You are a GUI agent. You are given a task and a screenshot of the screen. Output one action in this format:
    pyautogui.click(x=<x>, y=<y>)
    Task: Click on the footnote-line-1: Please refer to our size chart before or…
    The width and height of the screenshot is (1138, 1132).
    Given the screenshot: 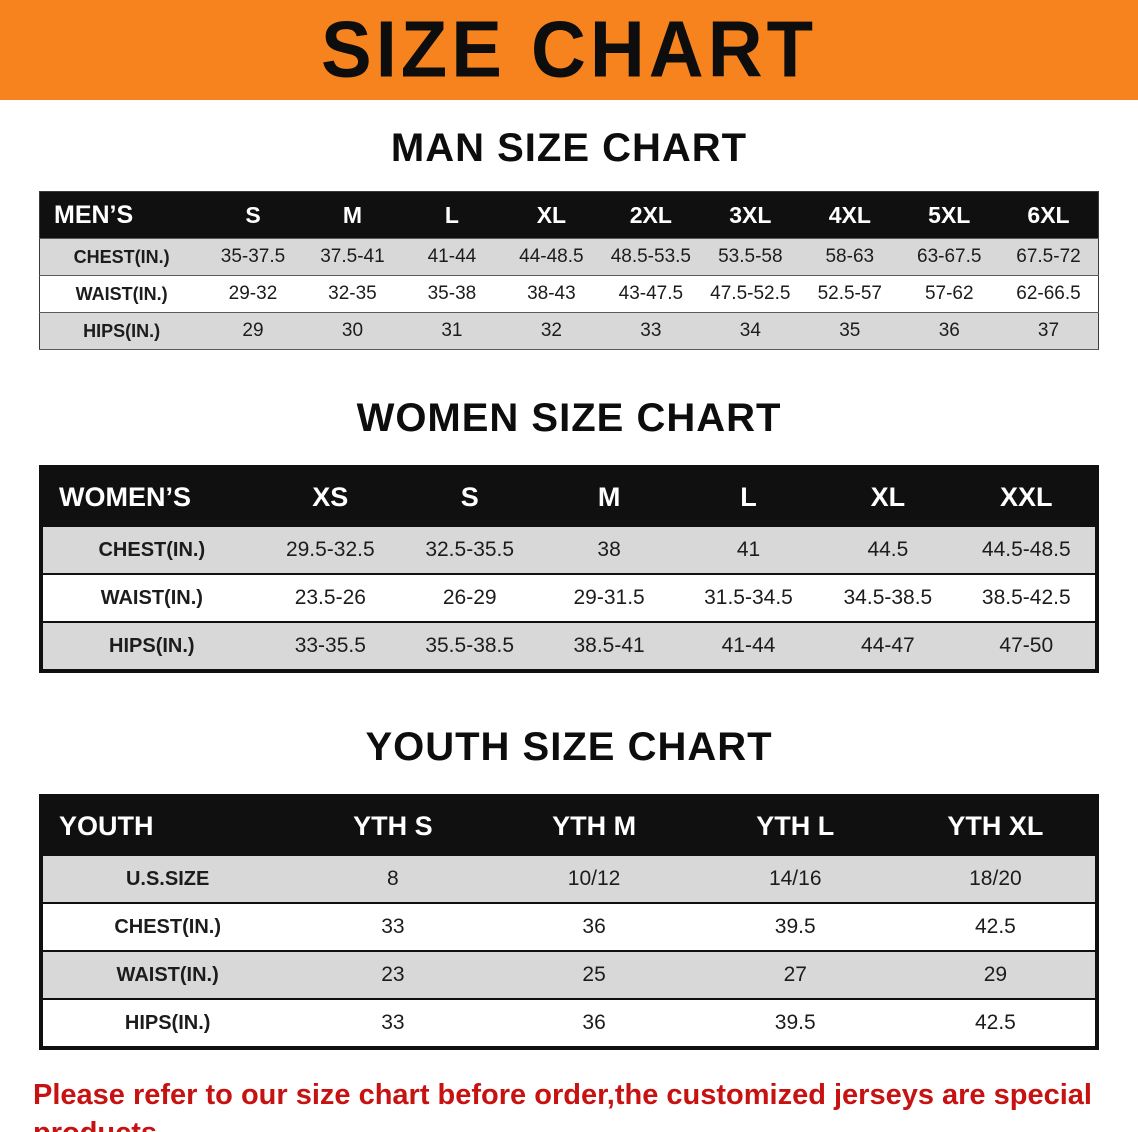 What is the action you would take?
    pyautogui.click(x=562, y=1105)
    